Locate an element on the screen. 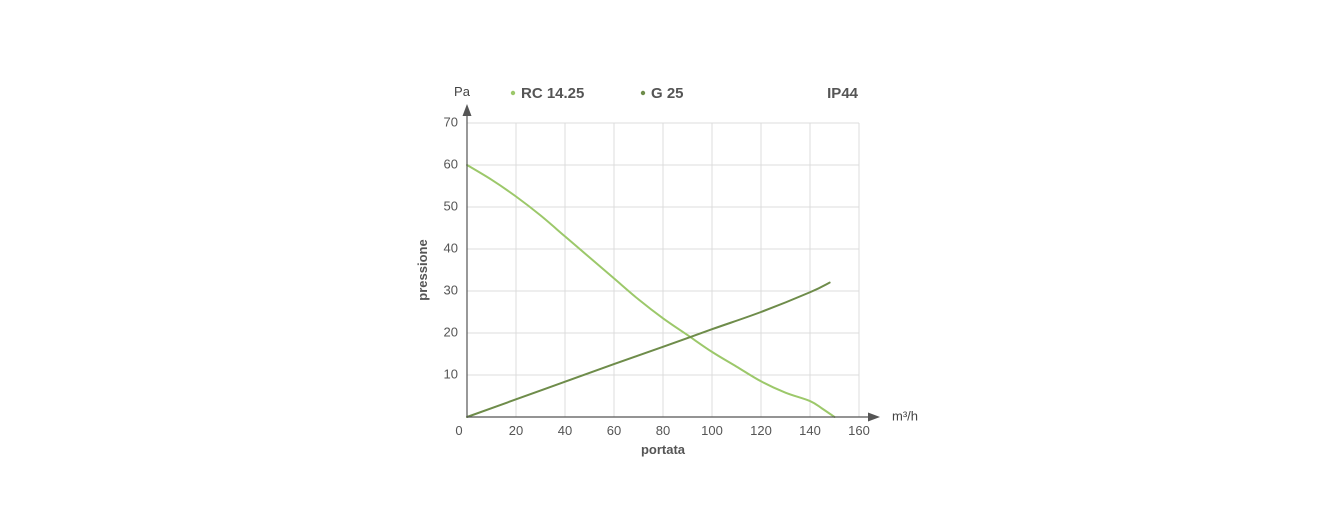 The image size is (1338, 530). legend-label-g-25: G 25 is located at coordinates (667, 93).